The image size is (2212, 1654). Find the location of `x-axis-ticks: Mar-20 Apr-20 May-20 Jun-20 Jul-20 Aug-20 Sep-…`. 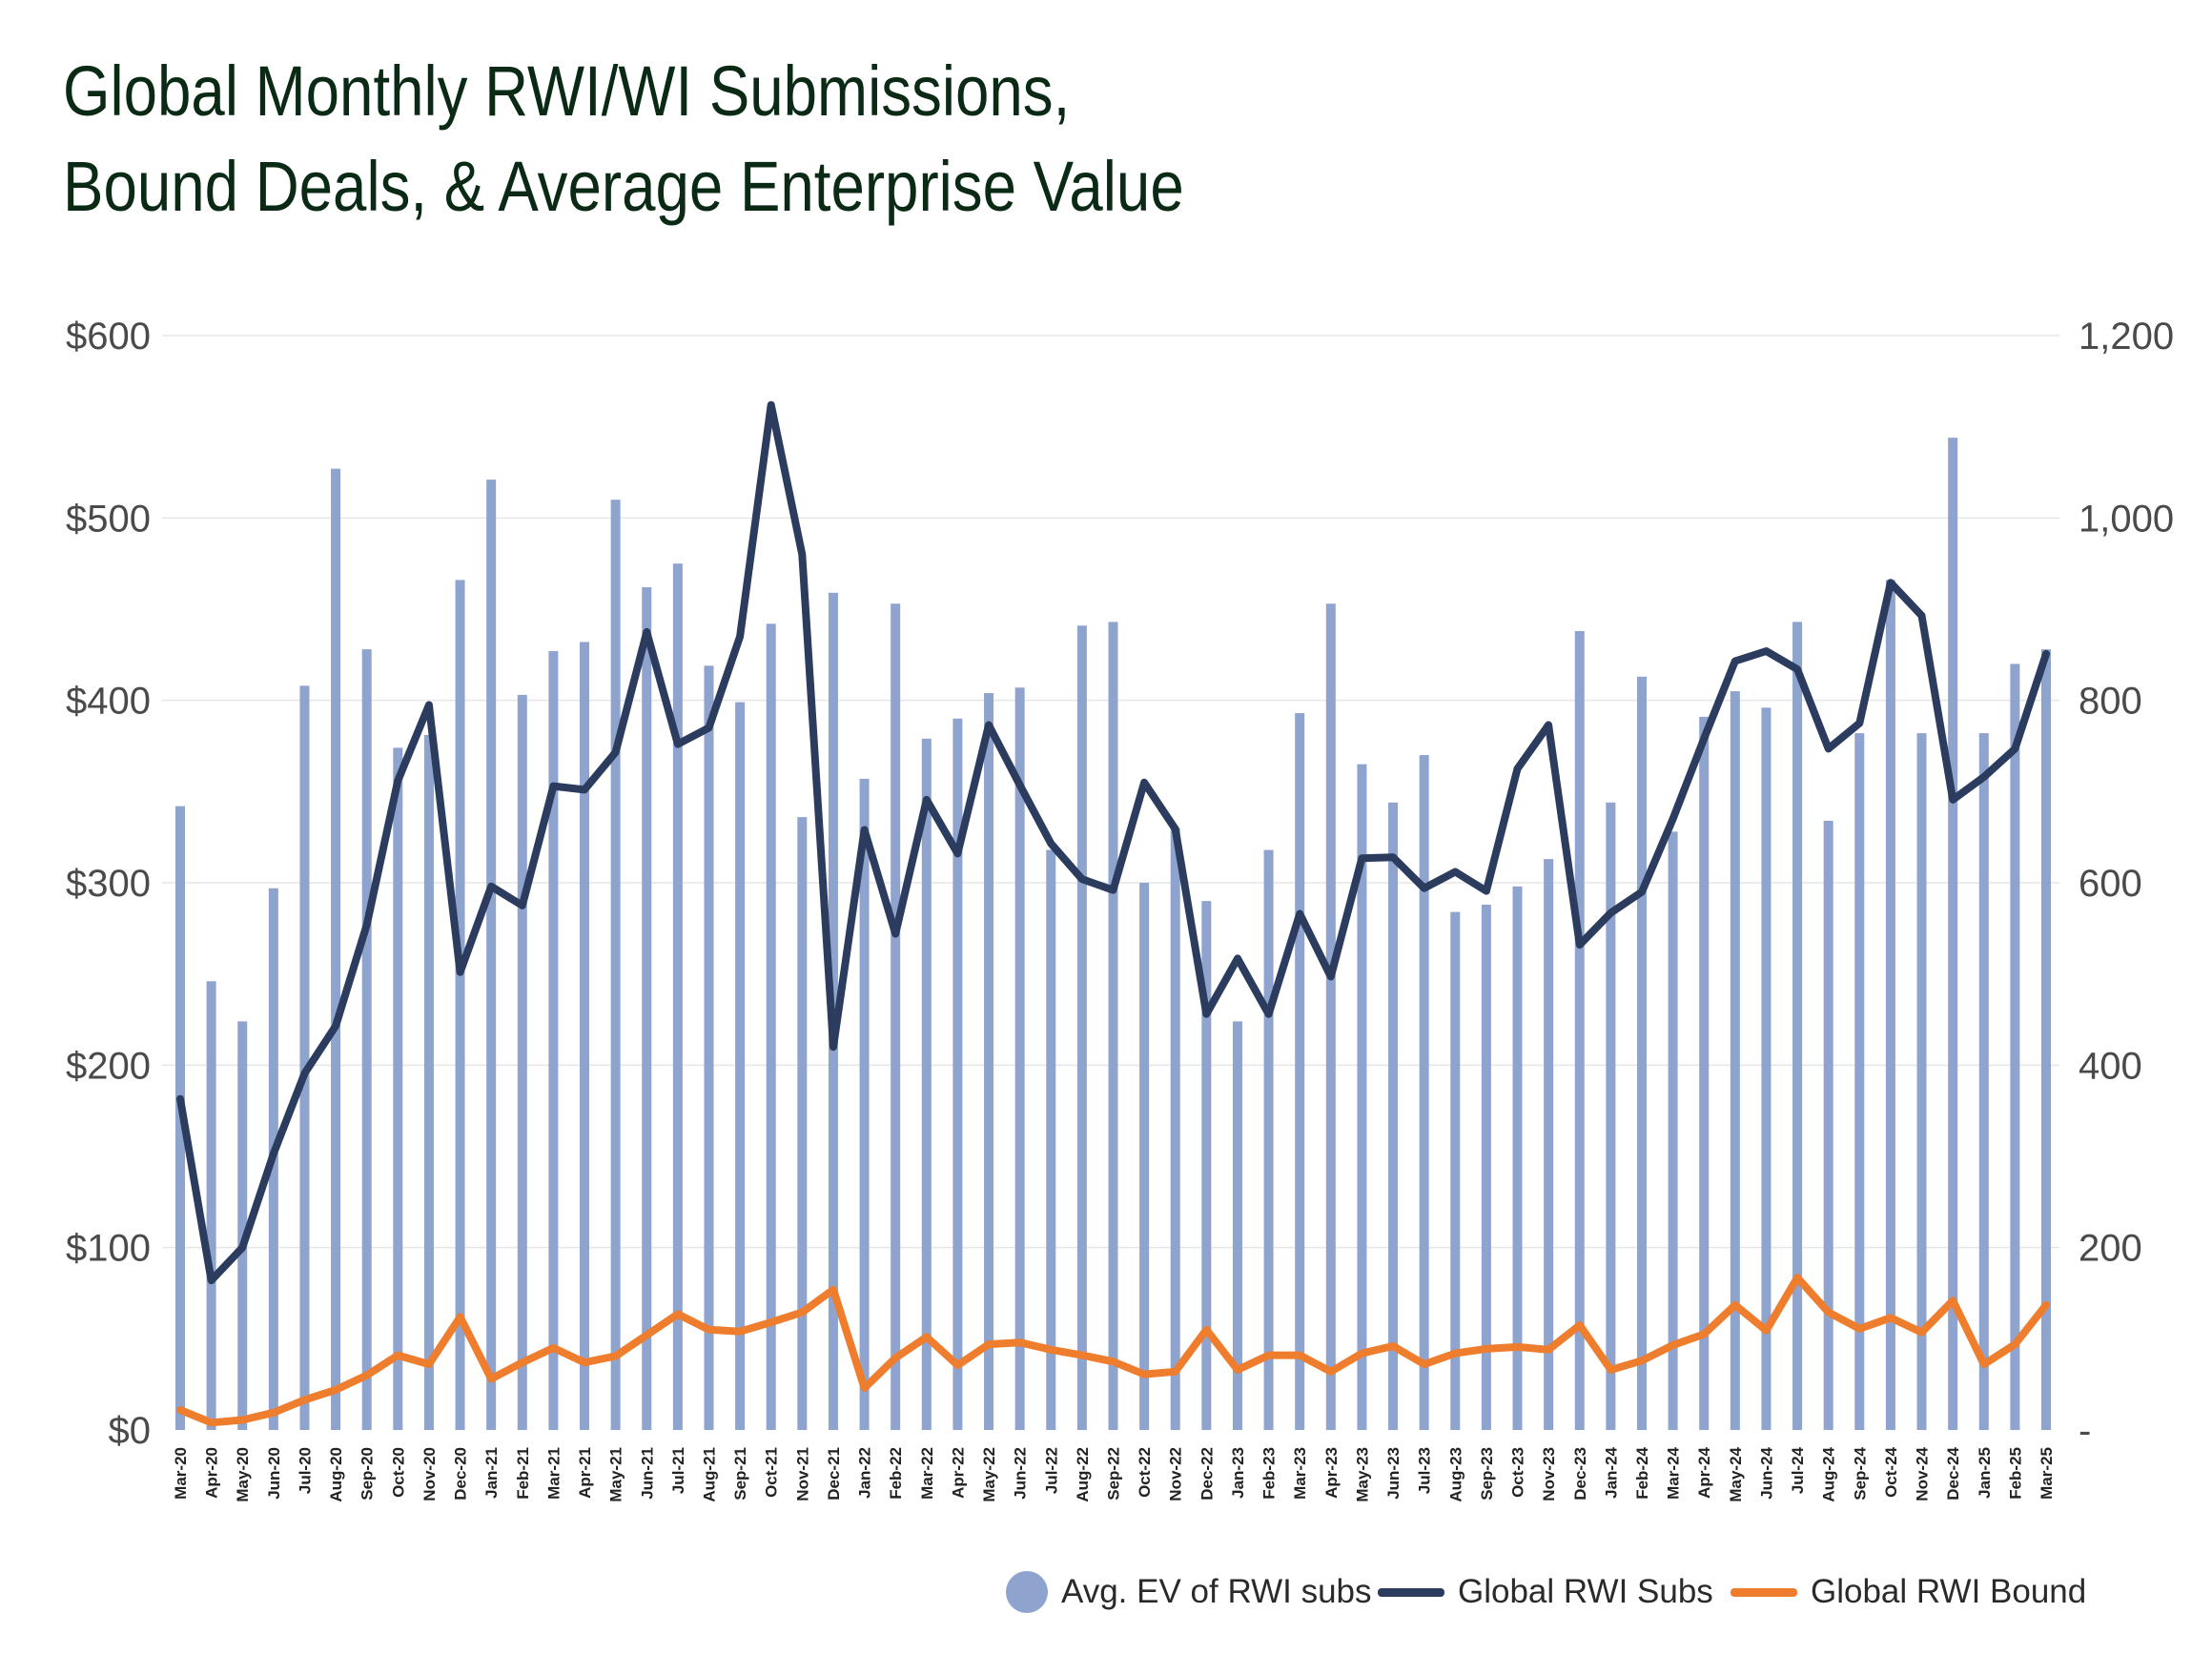

x-axis-ticks: Mar-20 Apr-20 May-20 Jun-20 Jul-20 Aug-20 Sep-… is located at coordinates (1114, 1473).